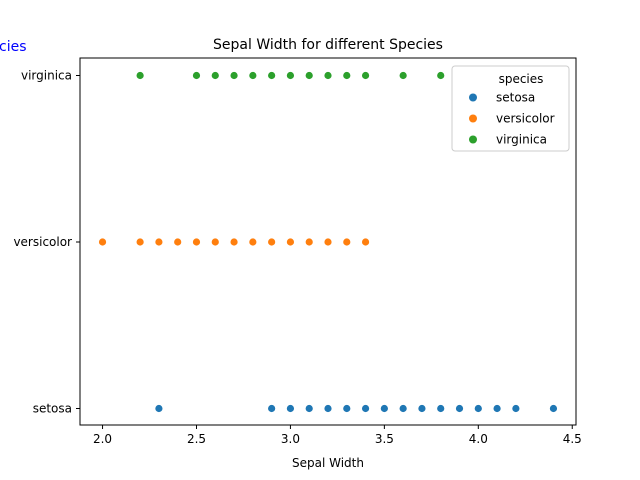 This screenshot has width=640, height=480. I want to click on y-tick-label: setosa, so click(52, 409).